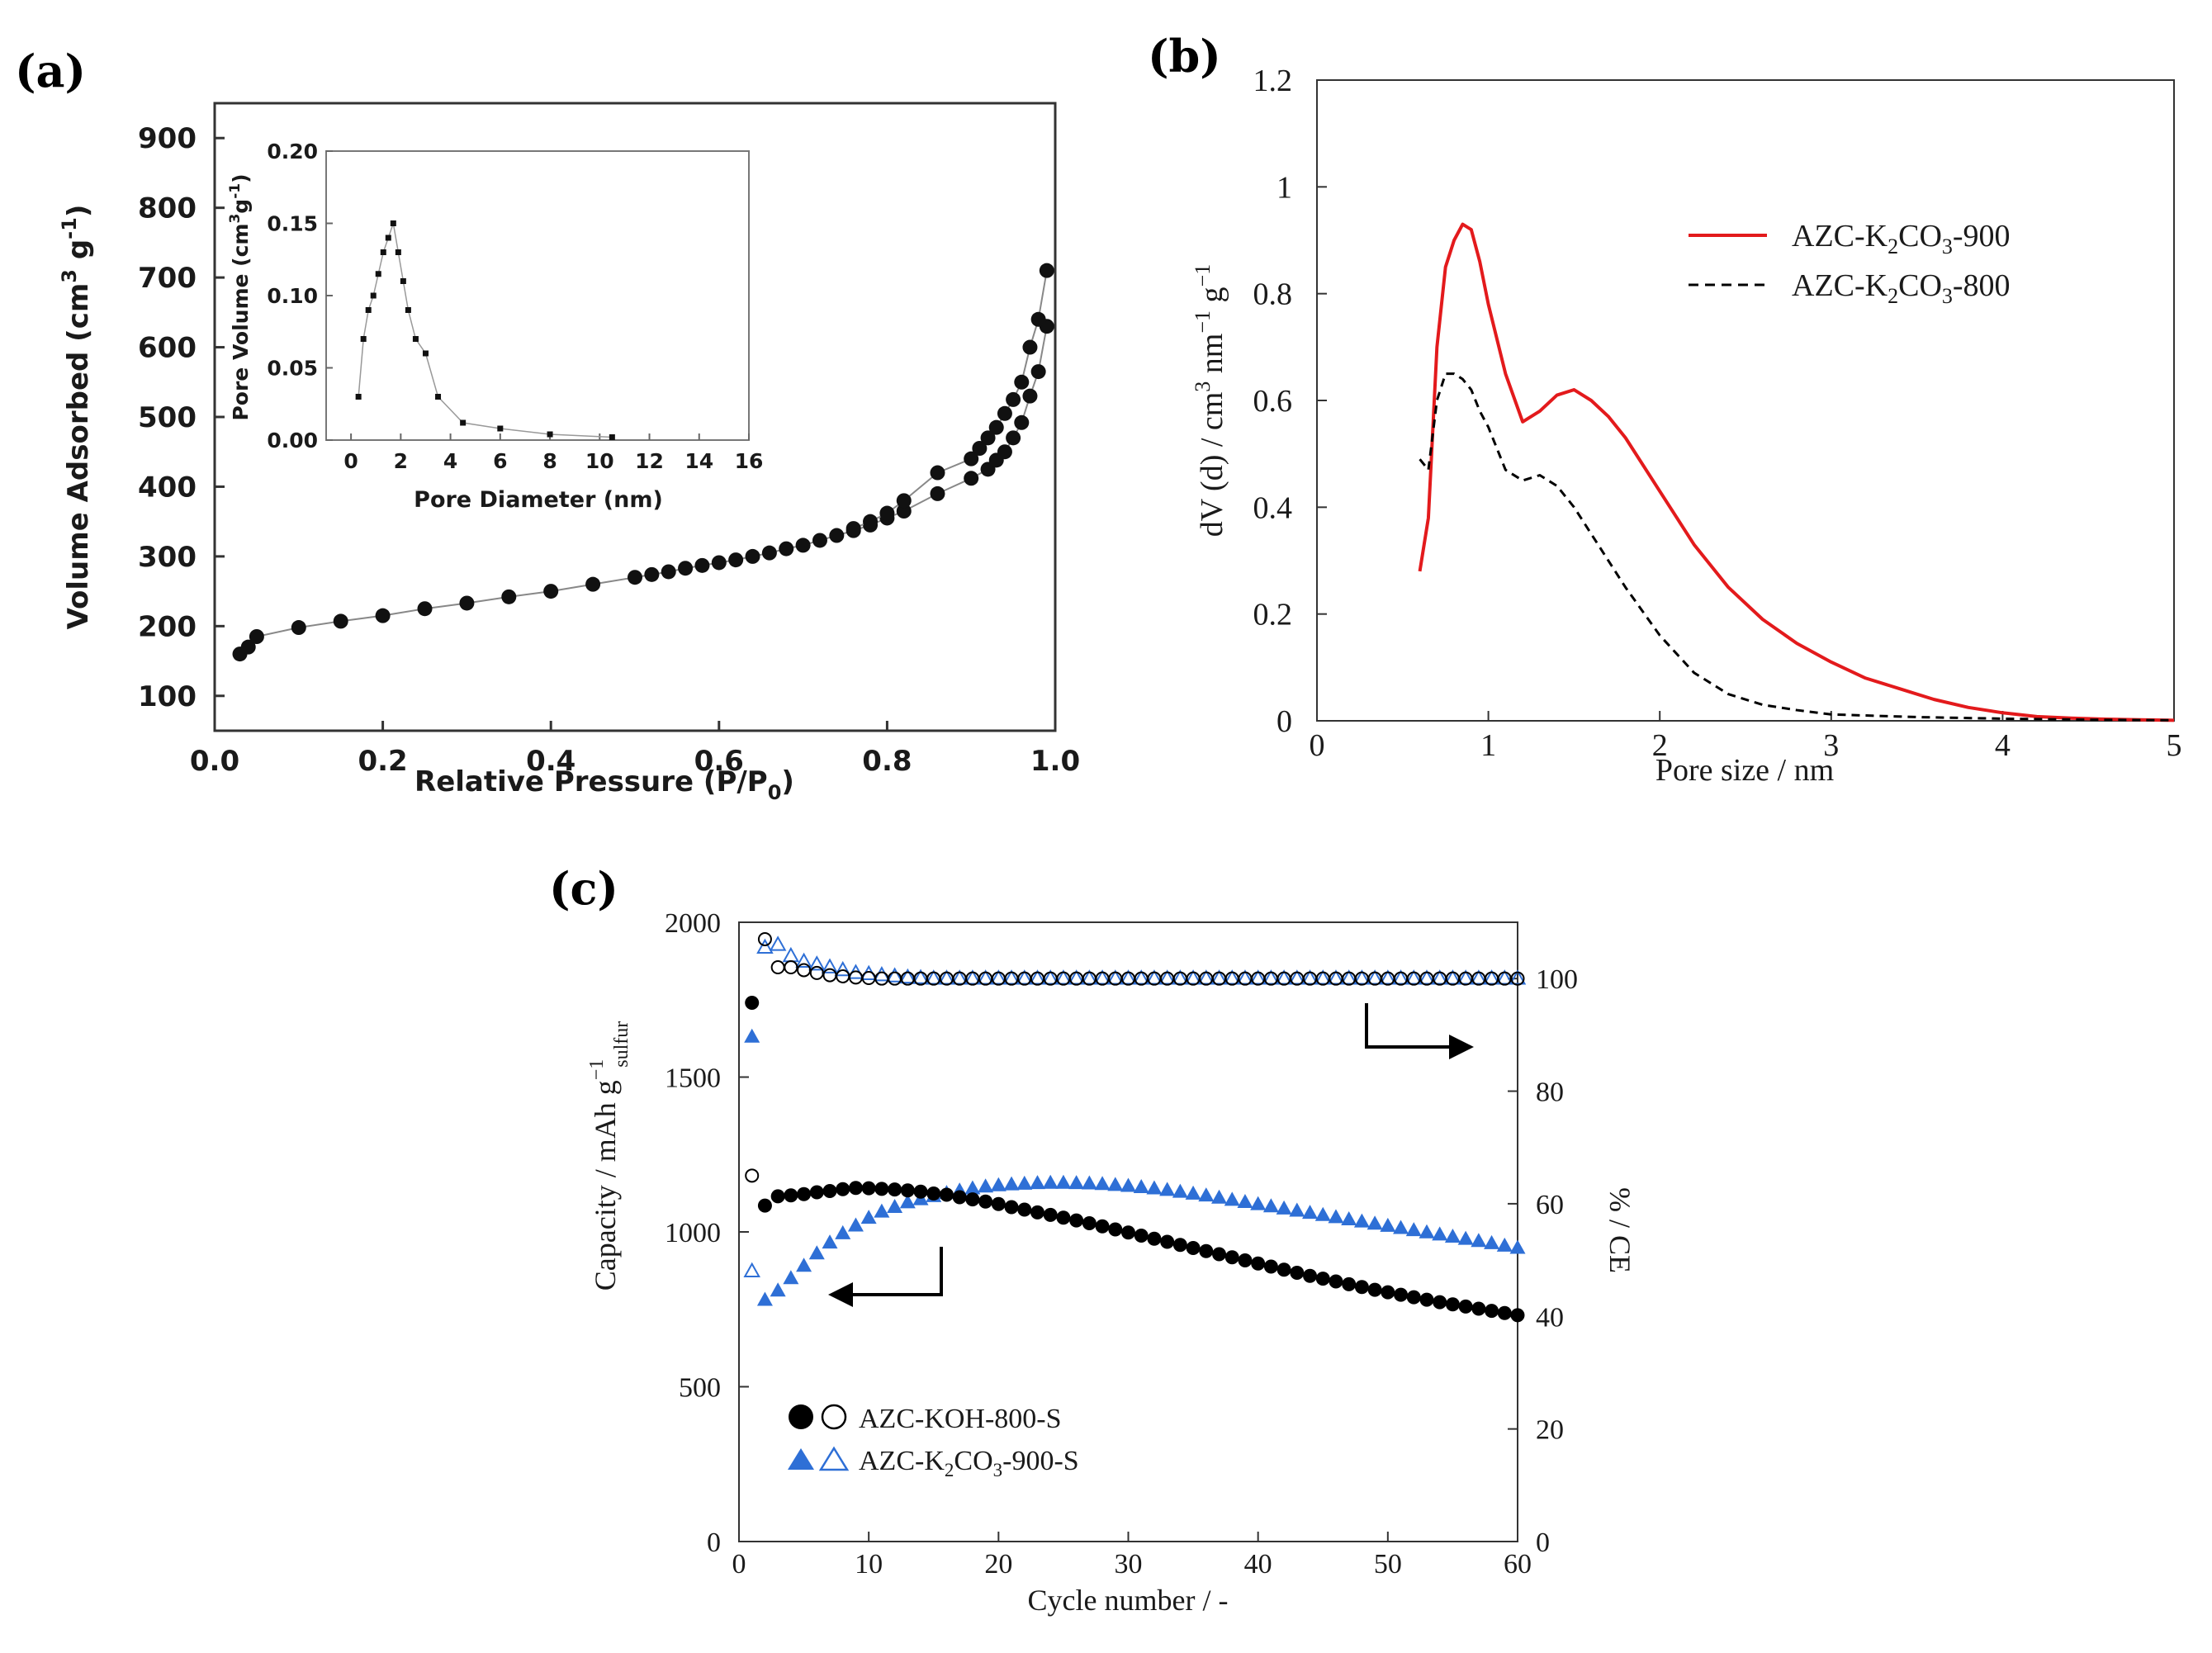 Image resolution: width=2212 pixels, height=1653 pixels. What do you see at coordinates (804, 970) in the screenshot?
I see `ce-koh-800-s-point` at bounding box center [804, 970].